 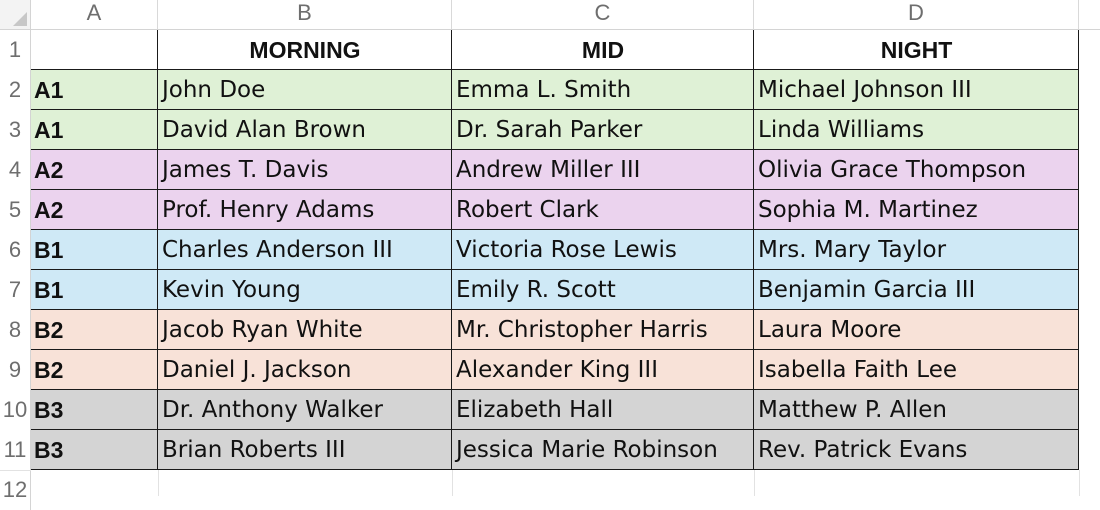 I want to click on cell-b3: David Alan Brown, so click(x=264, y=130).